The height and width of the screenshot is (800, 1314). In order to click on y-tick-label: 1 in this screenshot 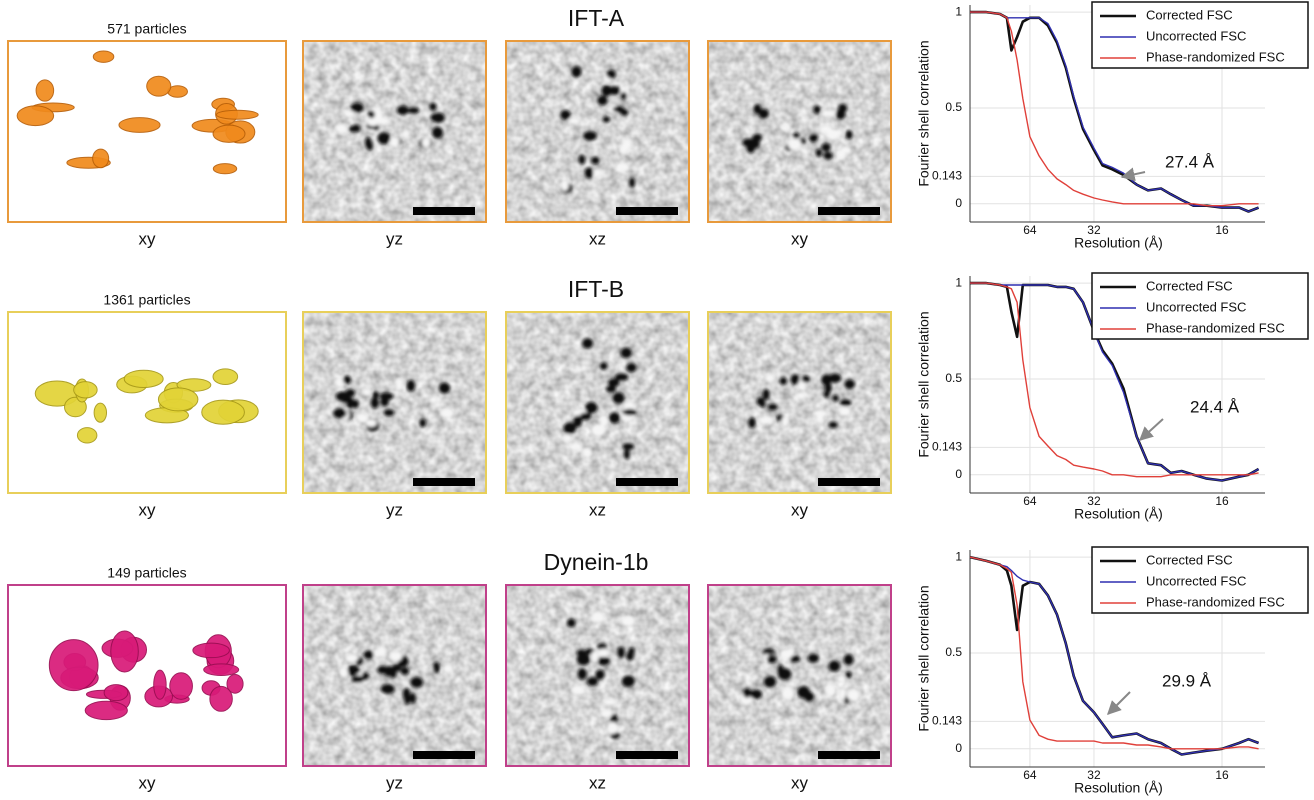, I will do `click(958, 556)`.